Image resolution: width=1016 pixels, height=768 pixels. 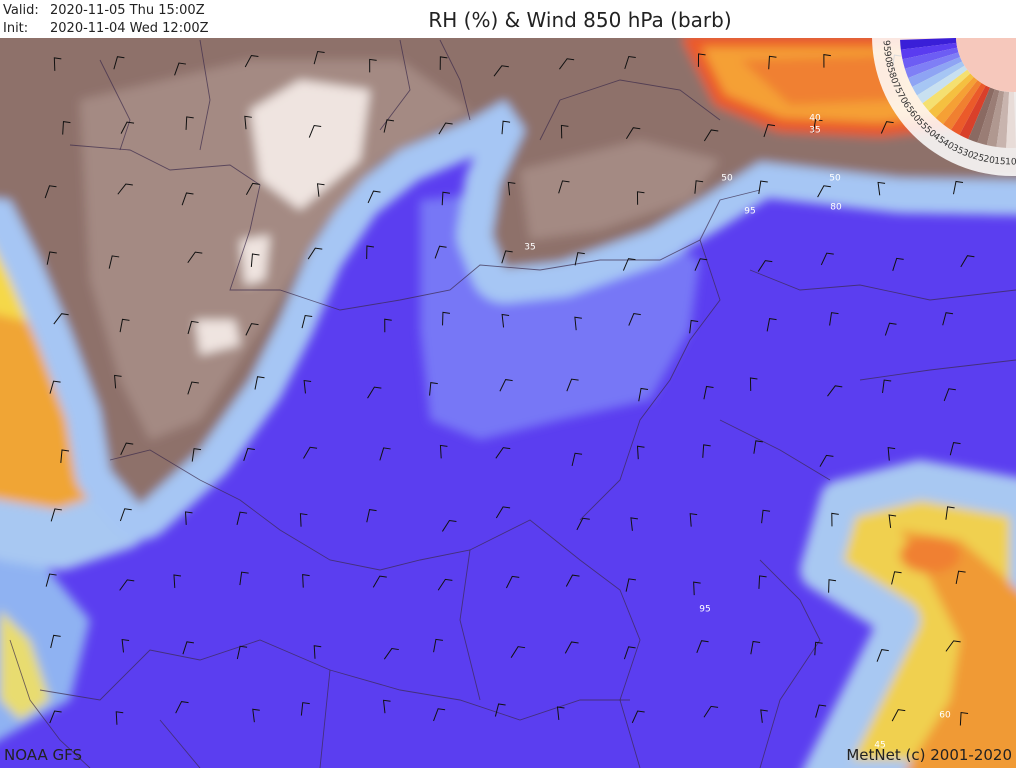 I want to click on map-title: RH (%) & Wind 850 hPa (barb), so click(x=579, y=20).